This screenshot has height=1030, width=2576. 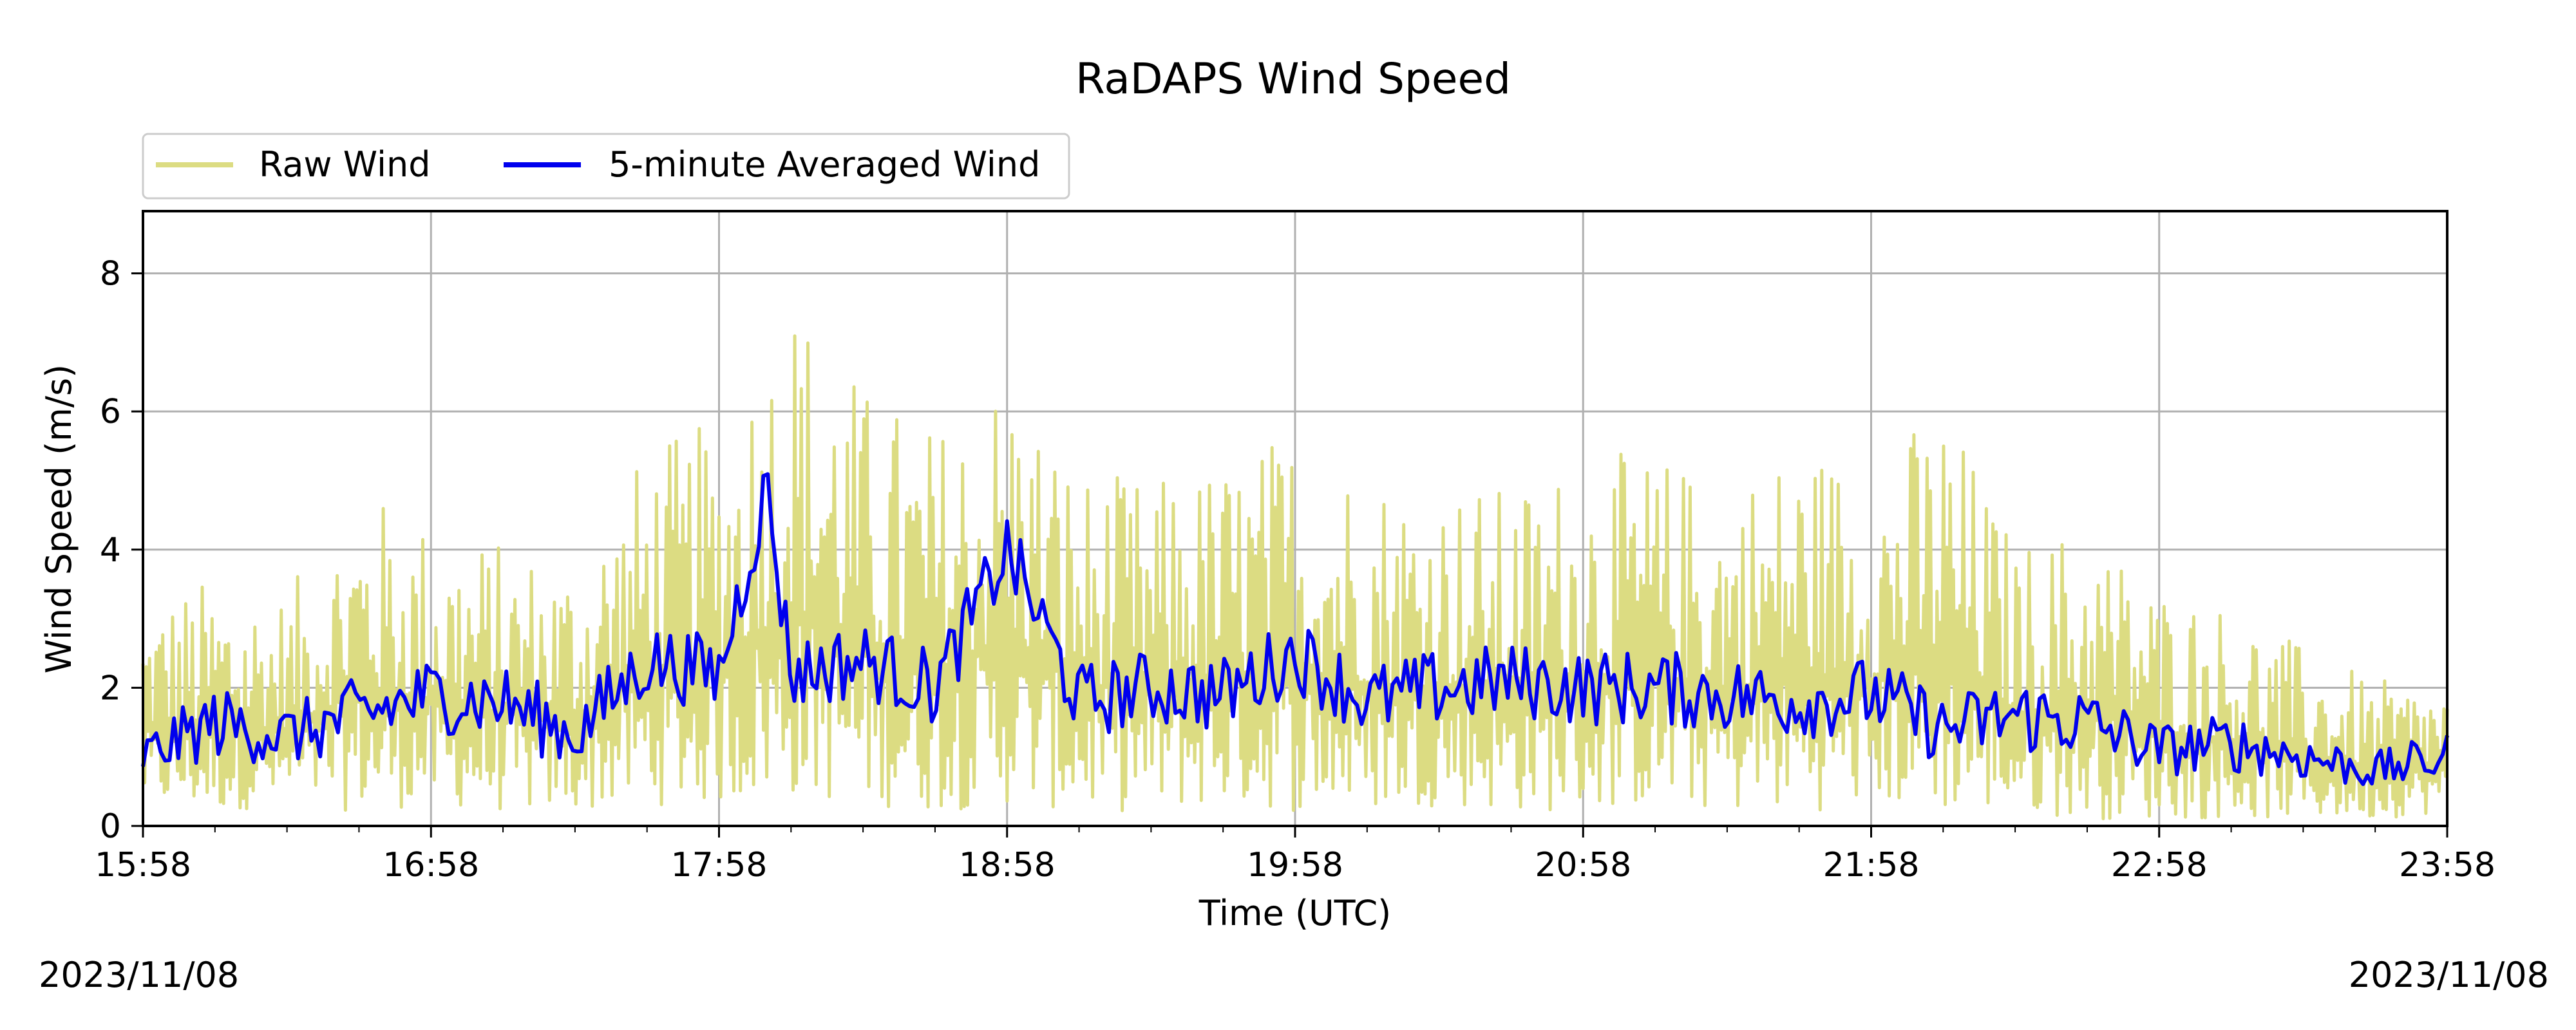 What do you see at coordinates (111, 550) in the screenshot?
I see `y-tick-label: 4` at bounding box center [111, 550].